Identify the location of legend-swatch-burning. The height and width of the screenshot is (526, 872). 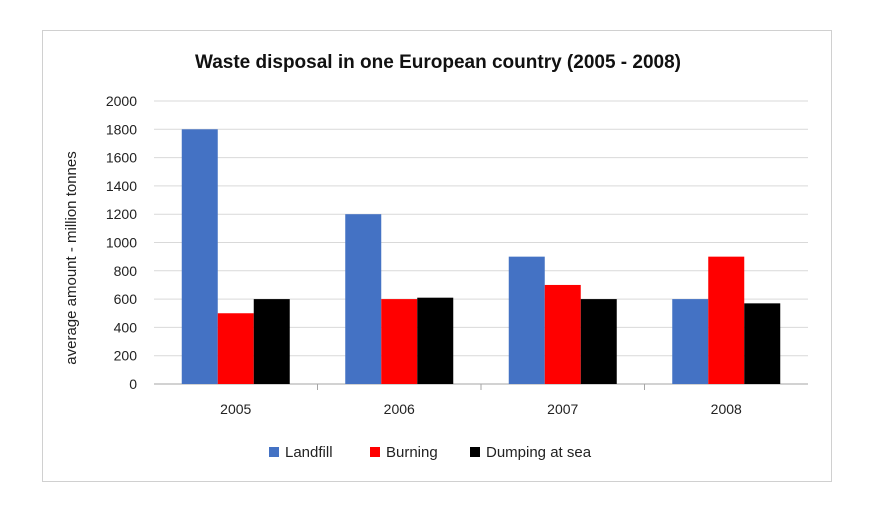
(375, 452).